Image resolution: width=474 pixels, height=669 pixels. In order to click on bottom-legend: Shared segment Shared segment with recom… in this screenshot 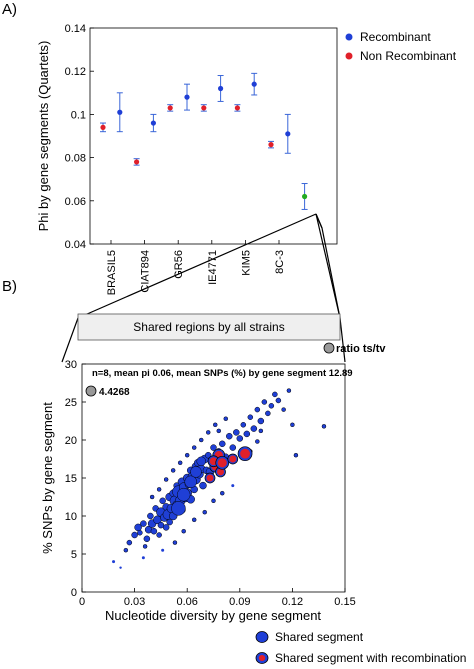, I will do `click(360, 647)`.